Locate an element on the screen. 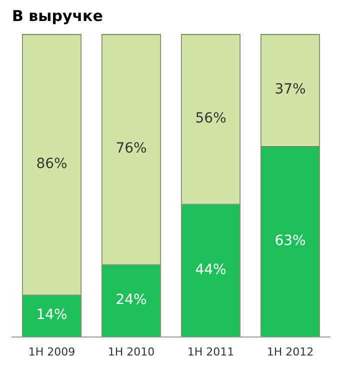  x-tick-label: 1H 2010 is located at coordinates (131, 351).